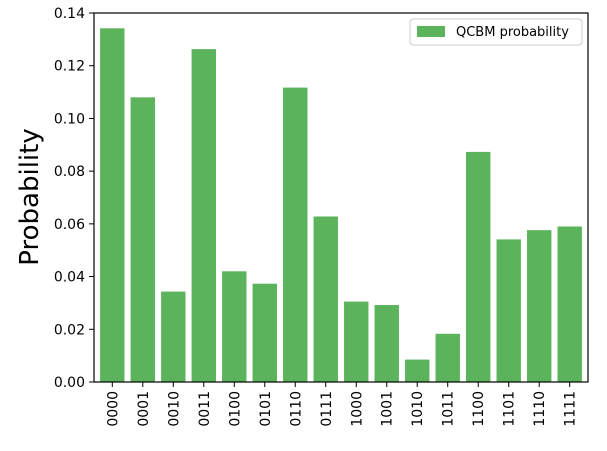 This screenshot has width=607, height=451. I want to click on legend-box, so click(496, 32).